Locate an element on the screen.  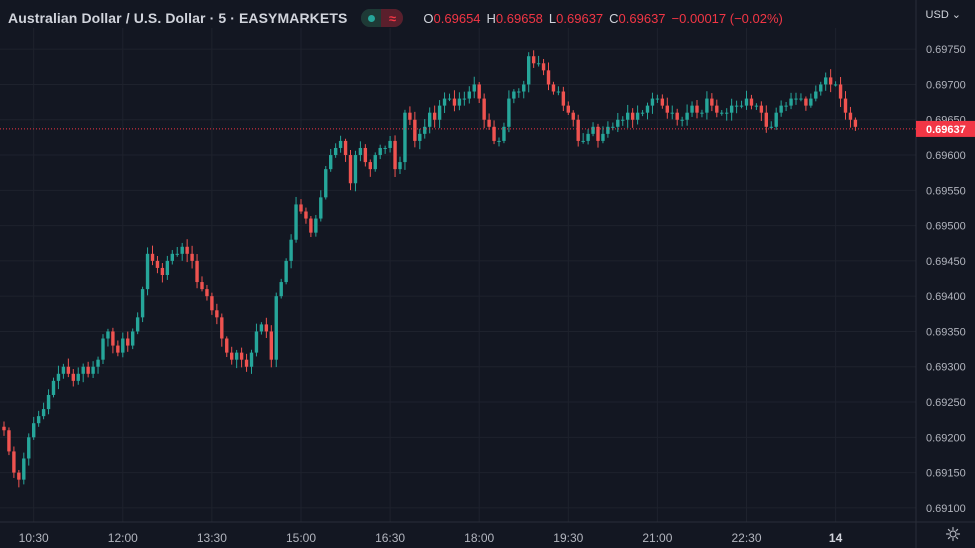
time-tick-label: 15:00 is located at coordinates (301, 538).